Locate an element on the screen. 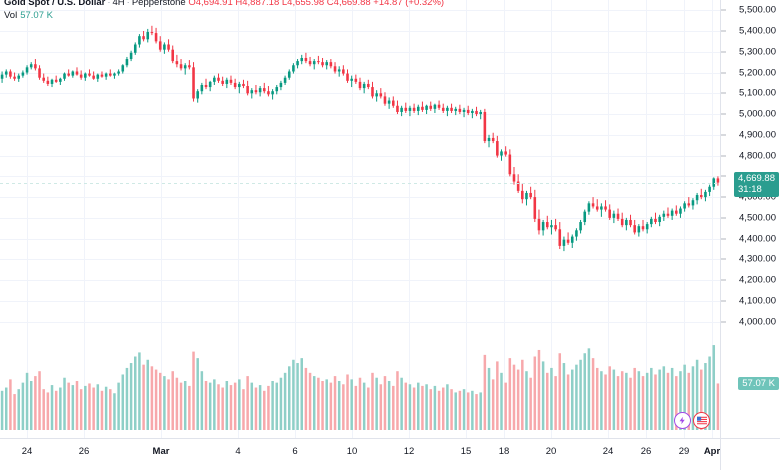 Image resolution: width=780 pixels, height=470 pixels. current-price-badge: 4,669.88 31:18 is located at coordinates (756, 184).